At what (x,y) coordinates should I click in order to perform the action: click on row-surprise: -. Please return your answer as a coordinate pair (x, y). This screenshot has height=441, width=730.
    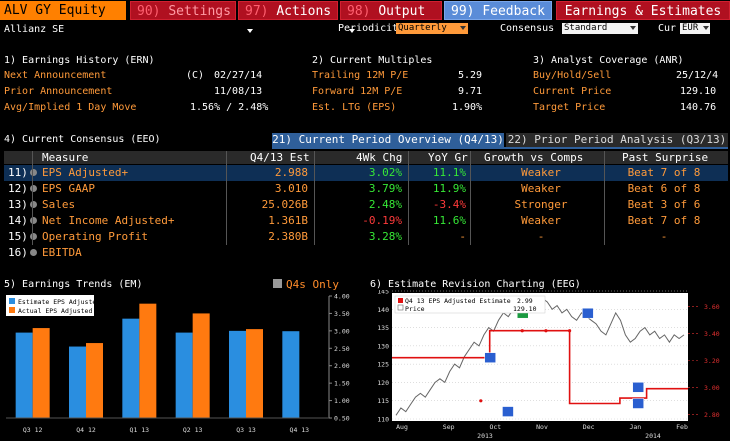
    Looking at the image, I should click on (664, 236).